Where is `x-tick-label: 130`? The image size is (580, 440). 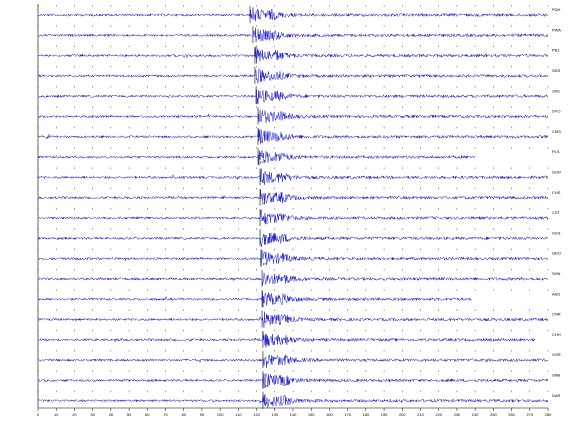
x-tick-label: 130 is located at coordinates (274, 414).